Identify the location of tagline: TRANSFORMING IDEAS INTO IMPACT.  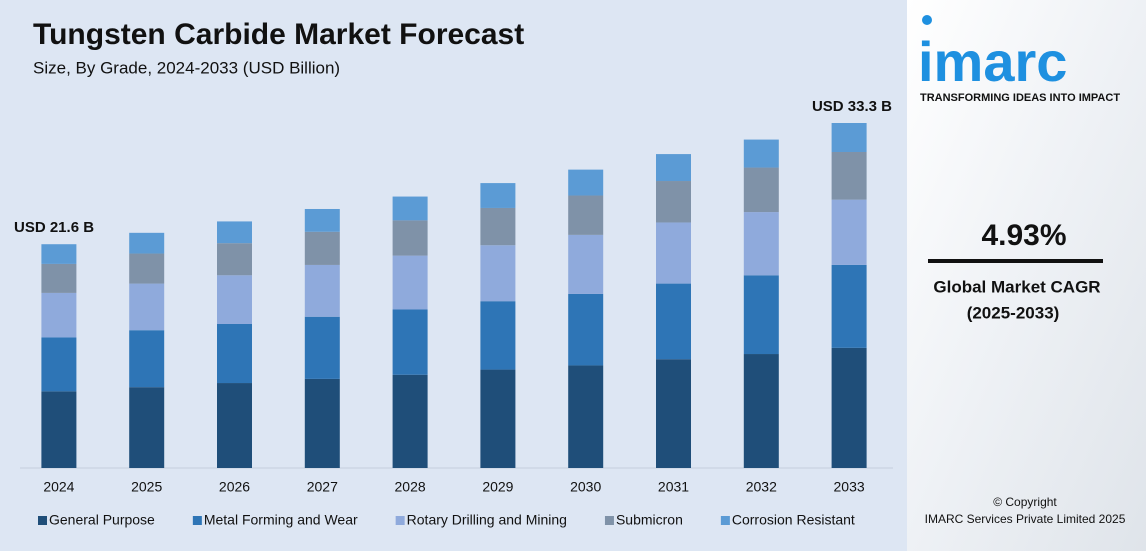
(1020, 98).